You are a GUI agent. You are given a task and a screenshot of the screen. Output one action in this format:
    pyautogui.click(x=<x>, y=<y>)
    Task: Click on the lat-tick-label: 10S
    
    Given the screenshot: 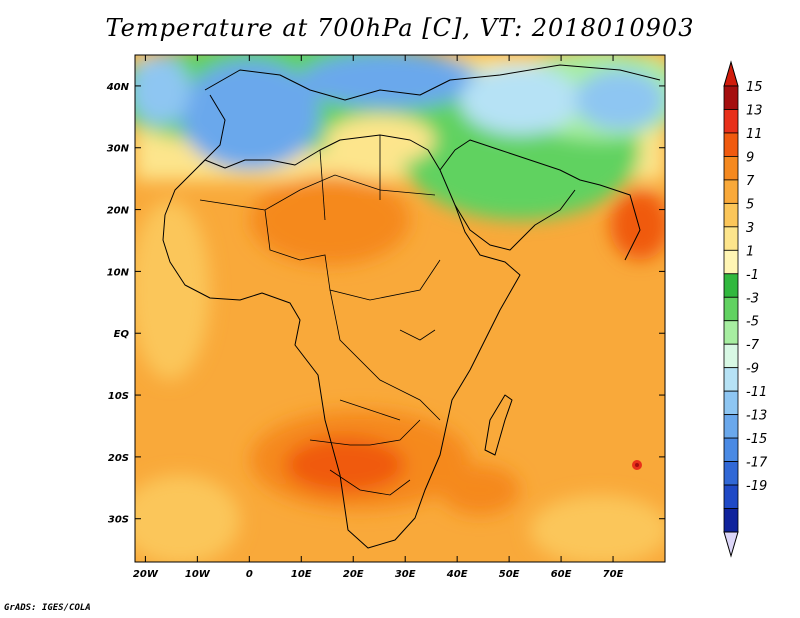 What is the action you would take?
    pyautogui.click(x=118, y=396)
    